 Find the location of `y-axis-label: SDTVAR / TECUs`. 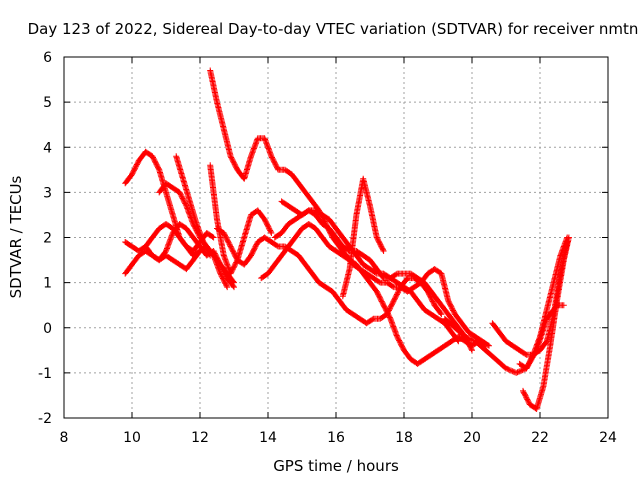

y-axis-label: SDTVAR / TECUs is located at coordinates (16, 236).